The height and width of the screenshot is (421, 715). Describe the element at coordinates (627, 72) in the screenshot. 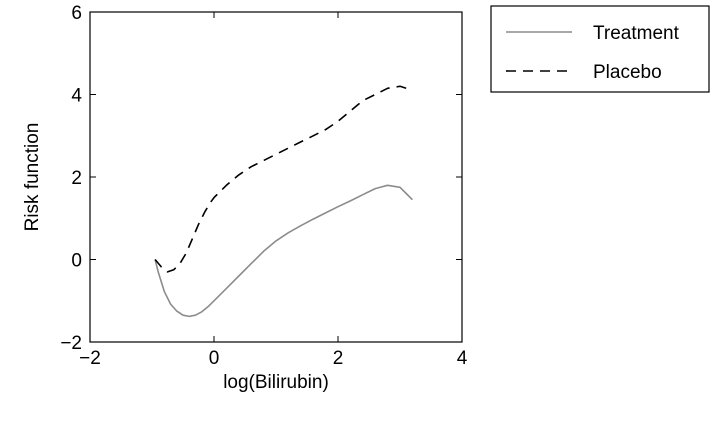

I see `legend-label-placebo: Placebo` at that location.